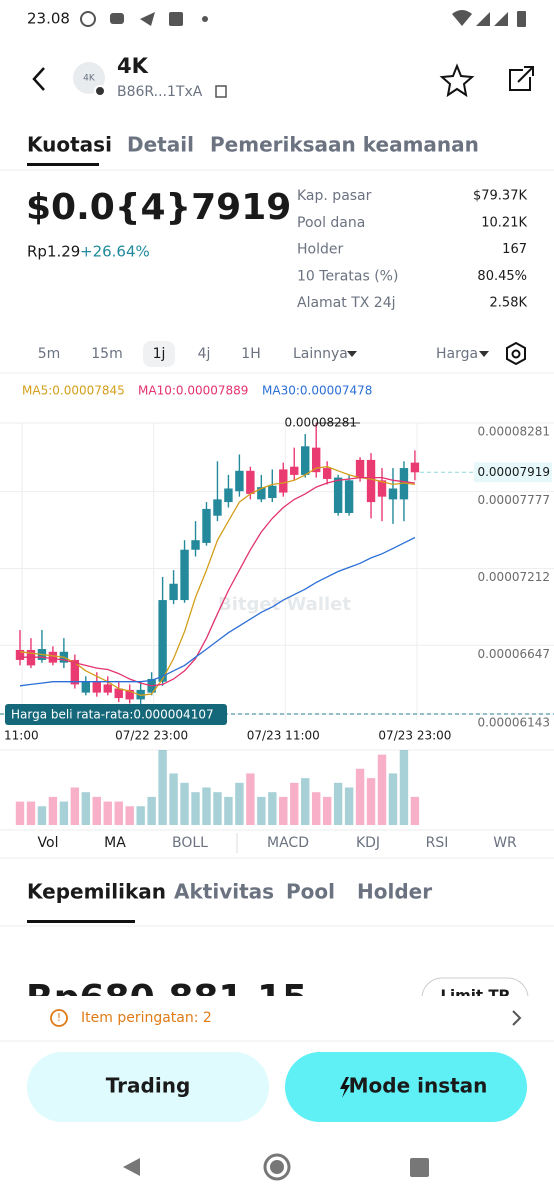  I want to click on indicator-tab: WR, so click(505, 843).